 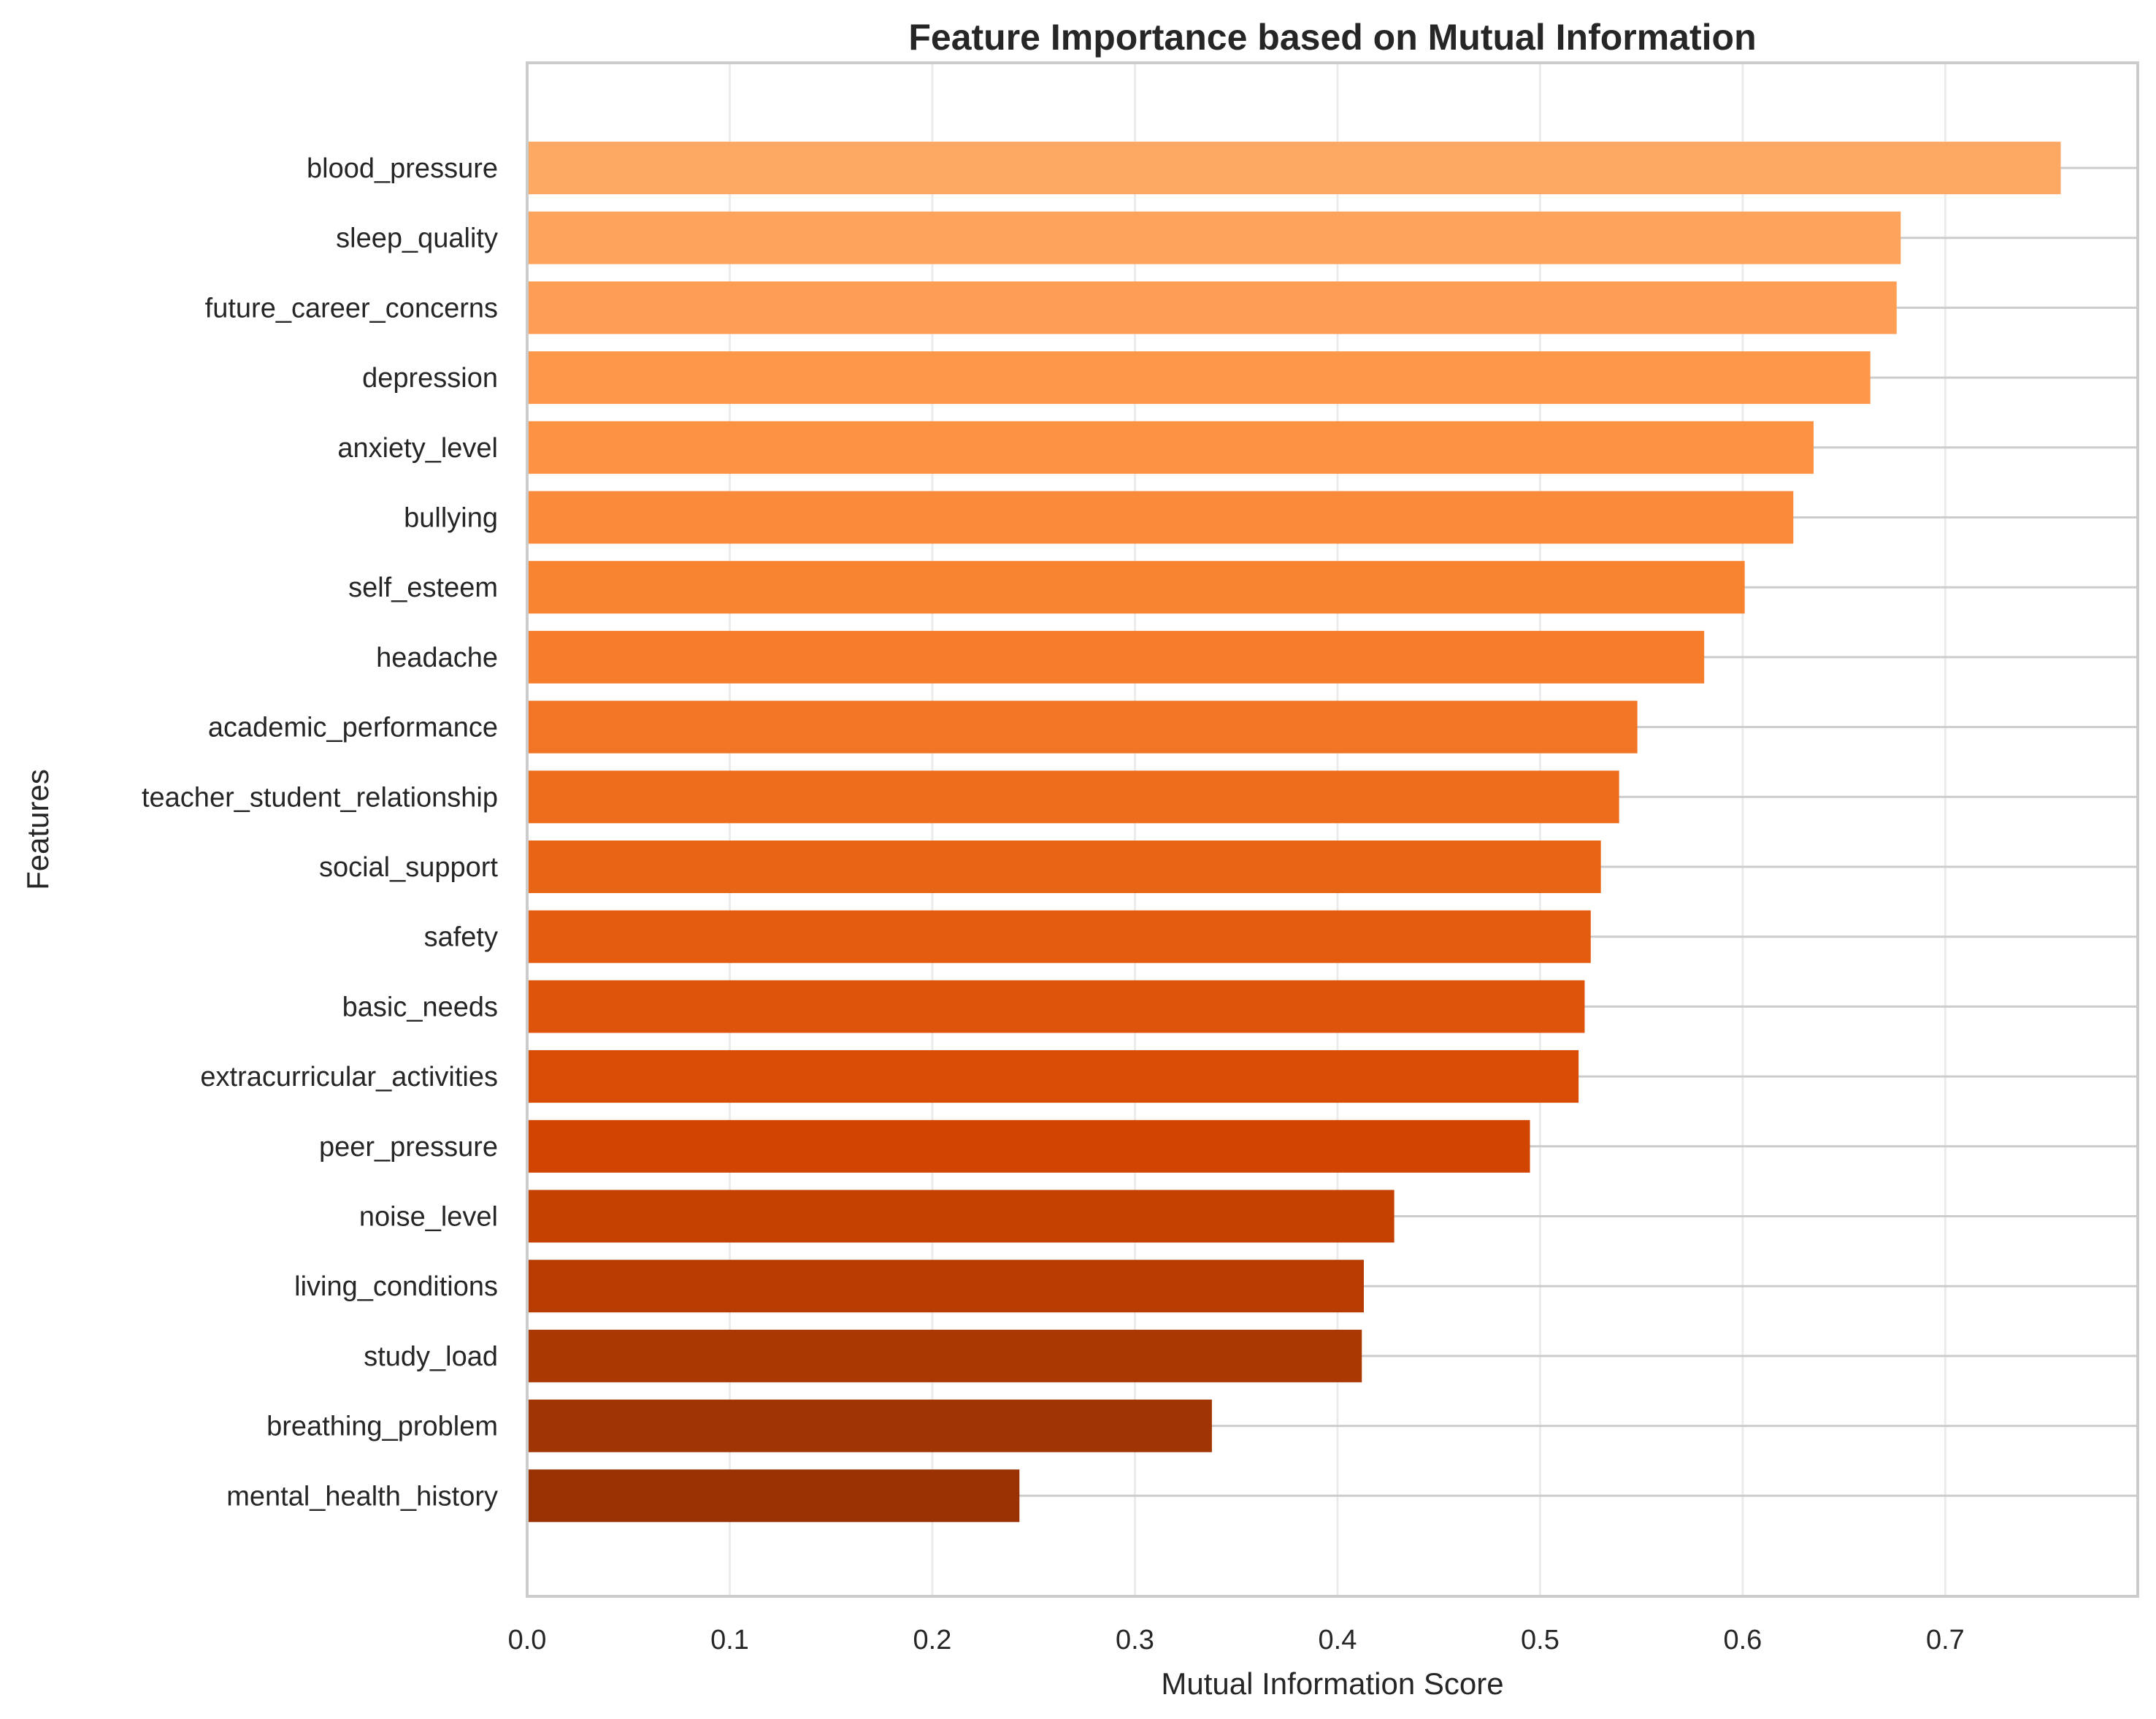 I want to click on y-tick-label: headache, so click(x=437, y=658).